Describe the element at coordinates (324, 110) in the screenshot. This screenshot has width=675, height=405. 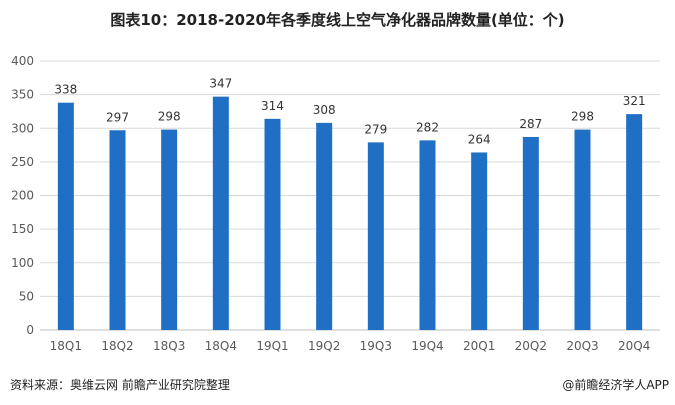
I see `data-label: 308` at that location.